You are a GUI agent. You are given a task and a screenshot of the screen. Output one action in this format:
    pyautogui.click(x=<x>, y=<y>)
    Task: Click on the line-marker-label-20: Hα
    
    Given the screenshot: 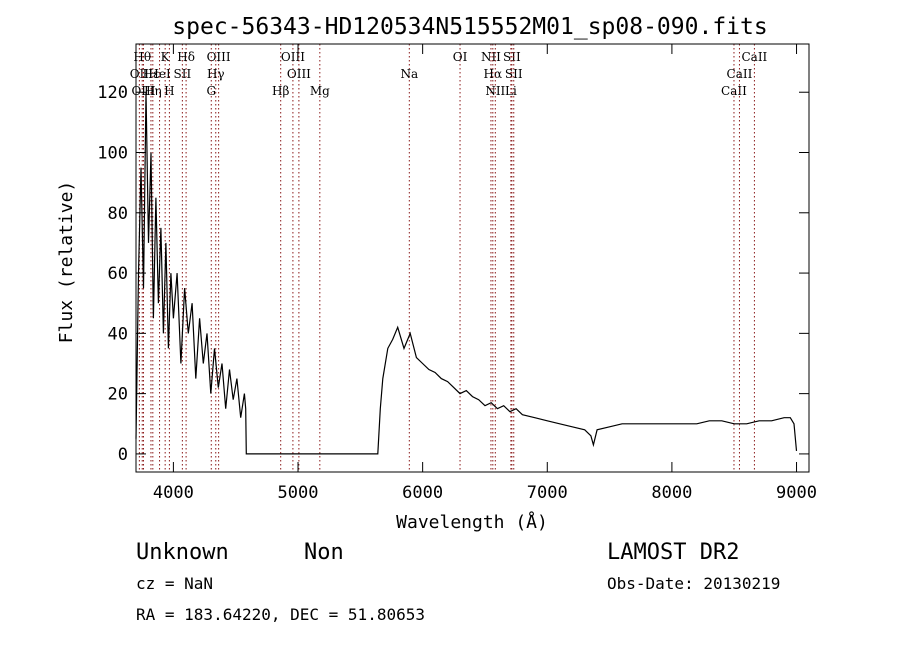 What is the action you would take?
    pyautogui.click(x=493, y=74)
    